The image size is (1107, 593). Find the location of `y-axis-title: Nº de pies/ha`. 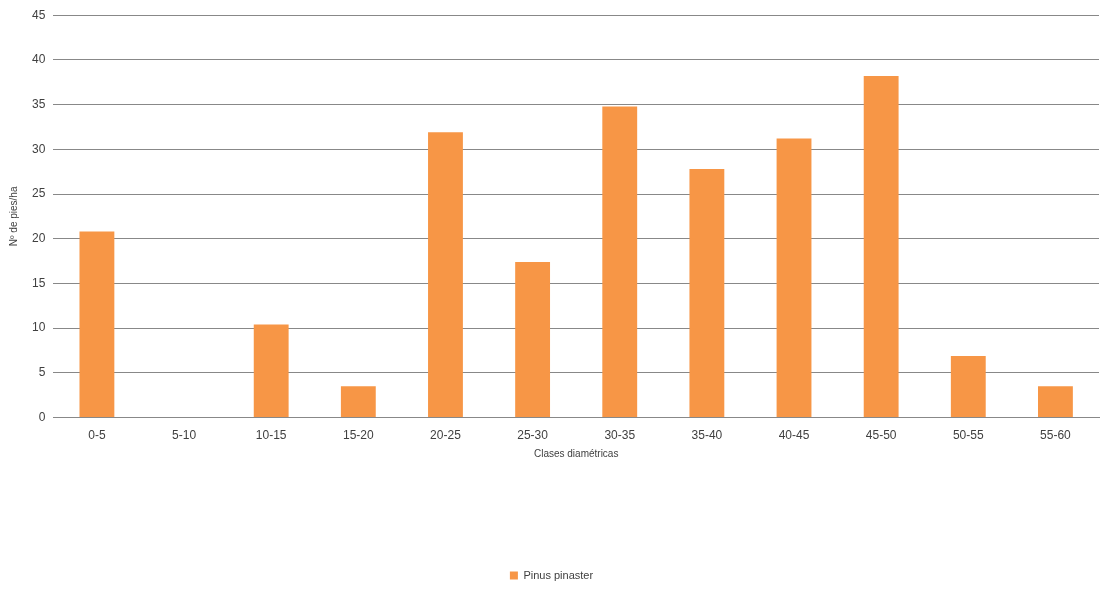

y-axis-title: Nº de pies/ha is located at coordinates (13, 216).